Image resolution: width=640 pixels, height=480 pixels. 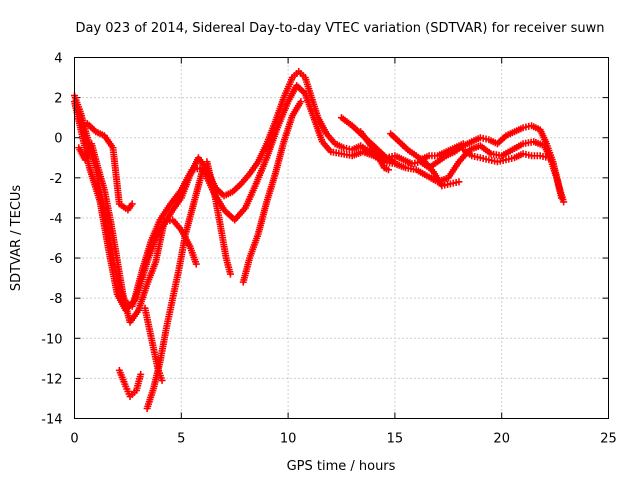 I want to click on x-tick-label: 20, so click(x=501, y=439).